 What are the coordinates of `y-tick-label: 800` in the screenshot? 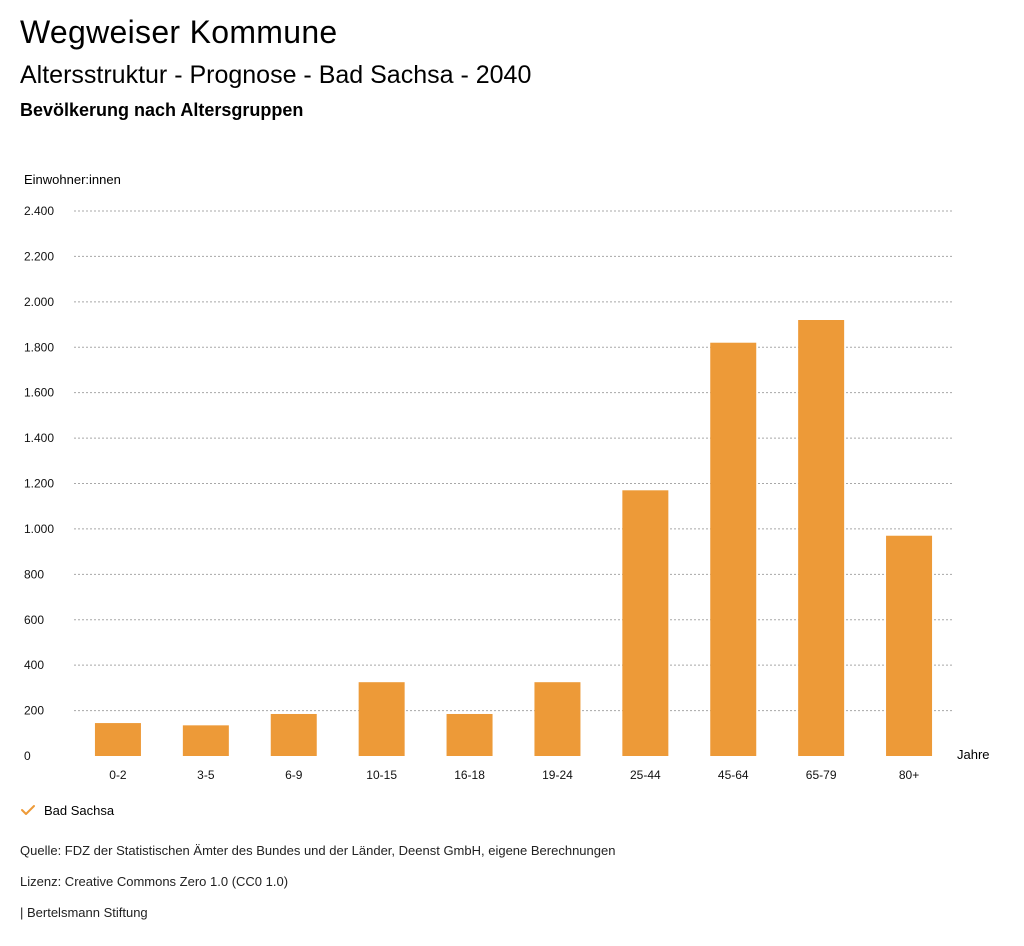 It's located at (34, 574).